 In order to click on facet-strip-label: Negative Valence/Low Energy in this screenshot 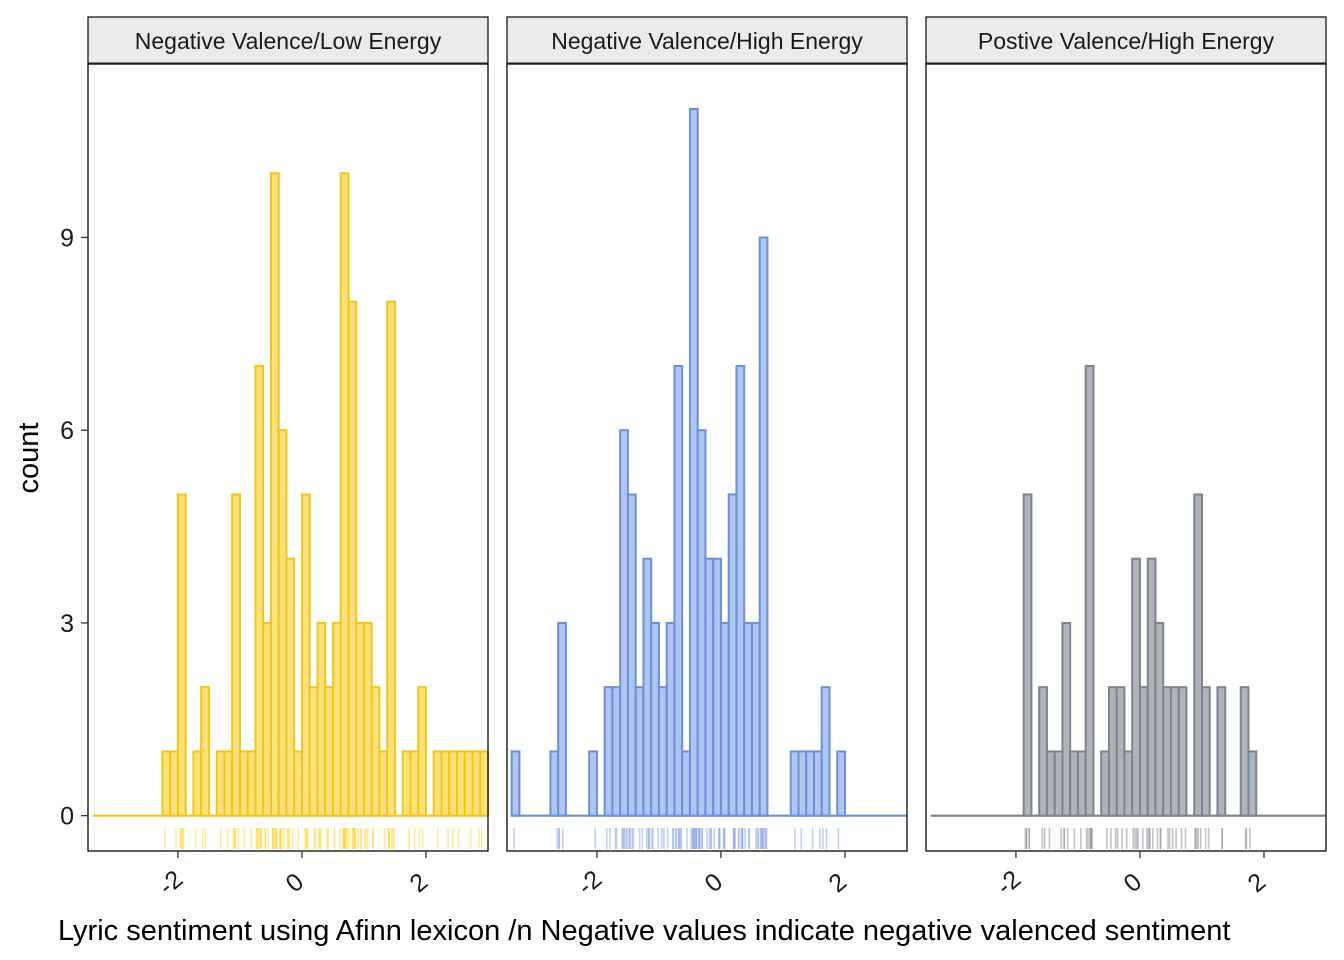, I will do `click(288, 41)`.